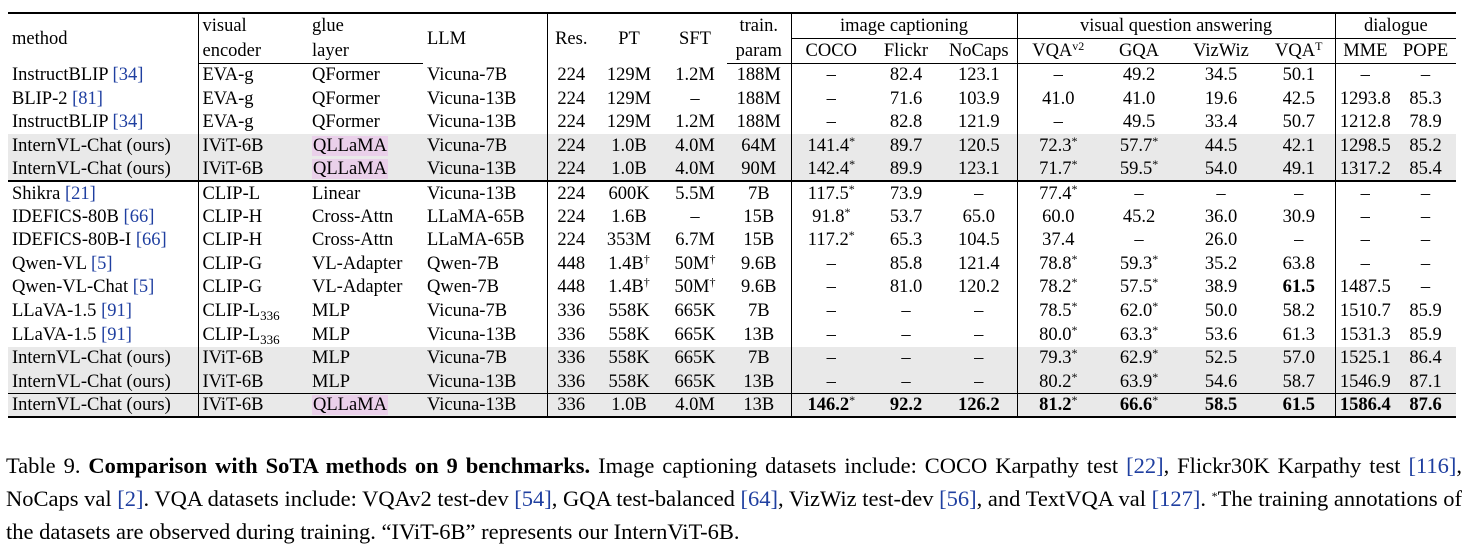 Image resolution: width=1468 pixels, height=558 pixels. Describe the element at coordinates (695, 38) in the screenshot. I see `header-sft: SFT` at that location.